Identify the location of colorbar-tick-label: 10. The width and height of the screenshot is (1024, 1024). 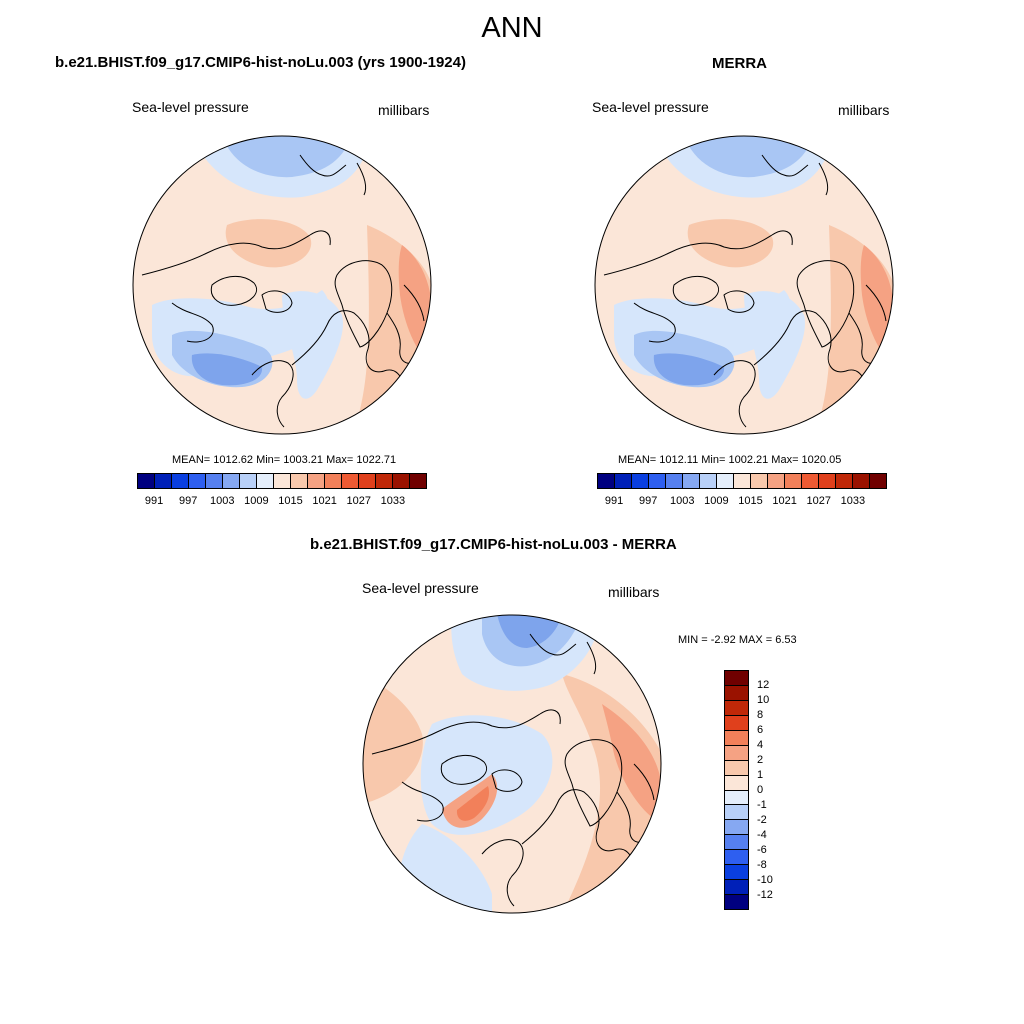
(763, 700).